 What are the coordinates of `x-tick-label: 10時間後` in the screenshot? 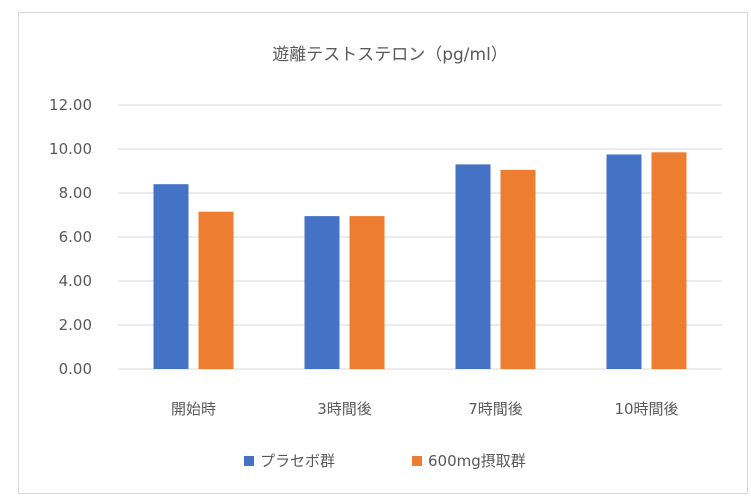 It's located at (646, 409).